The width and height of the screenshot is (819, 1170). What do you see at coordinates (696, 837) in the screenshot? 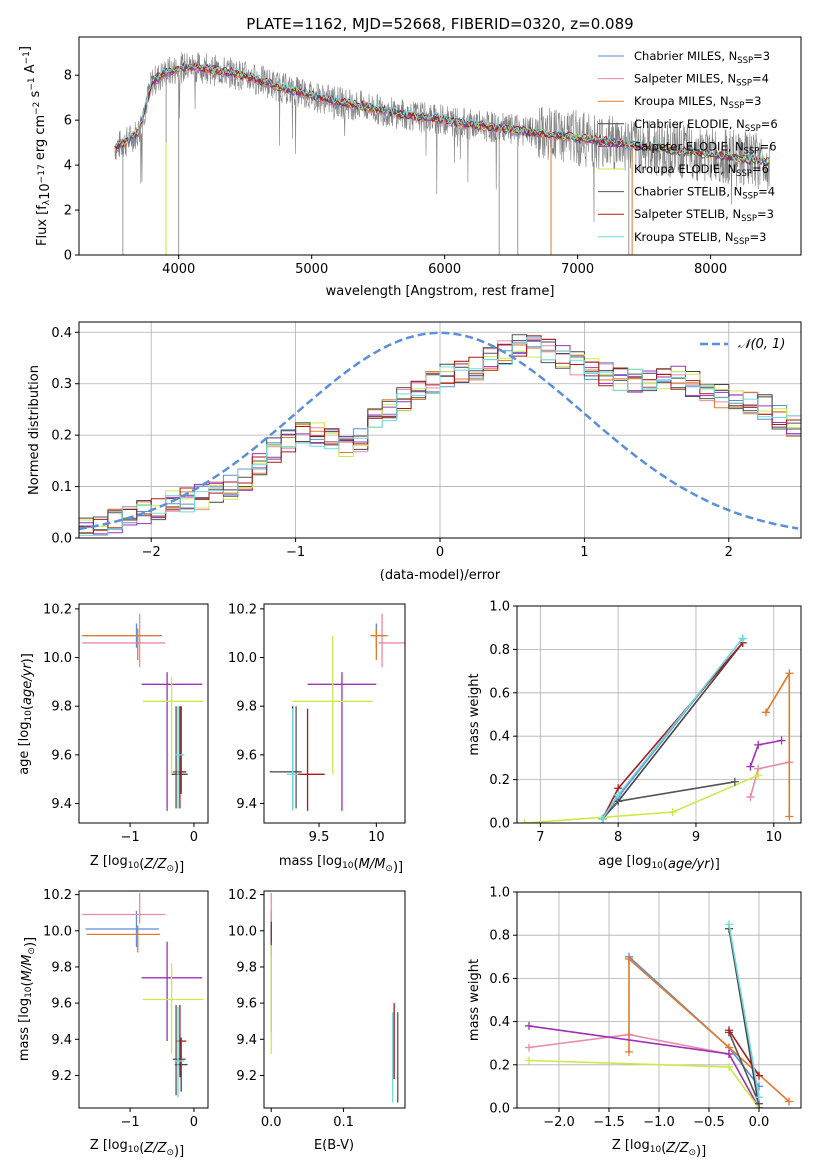
I see `x-tick-label: 9` at bounding box center [696, 837].